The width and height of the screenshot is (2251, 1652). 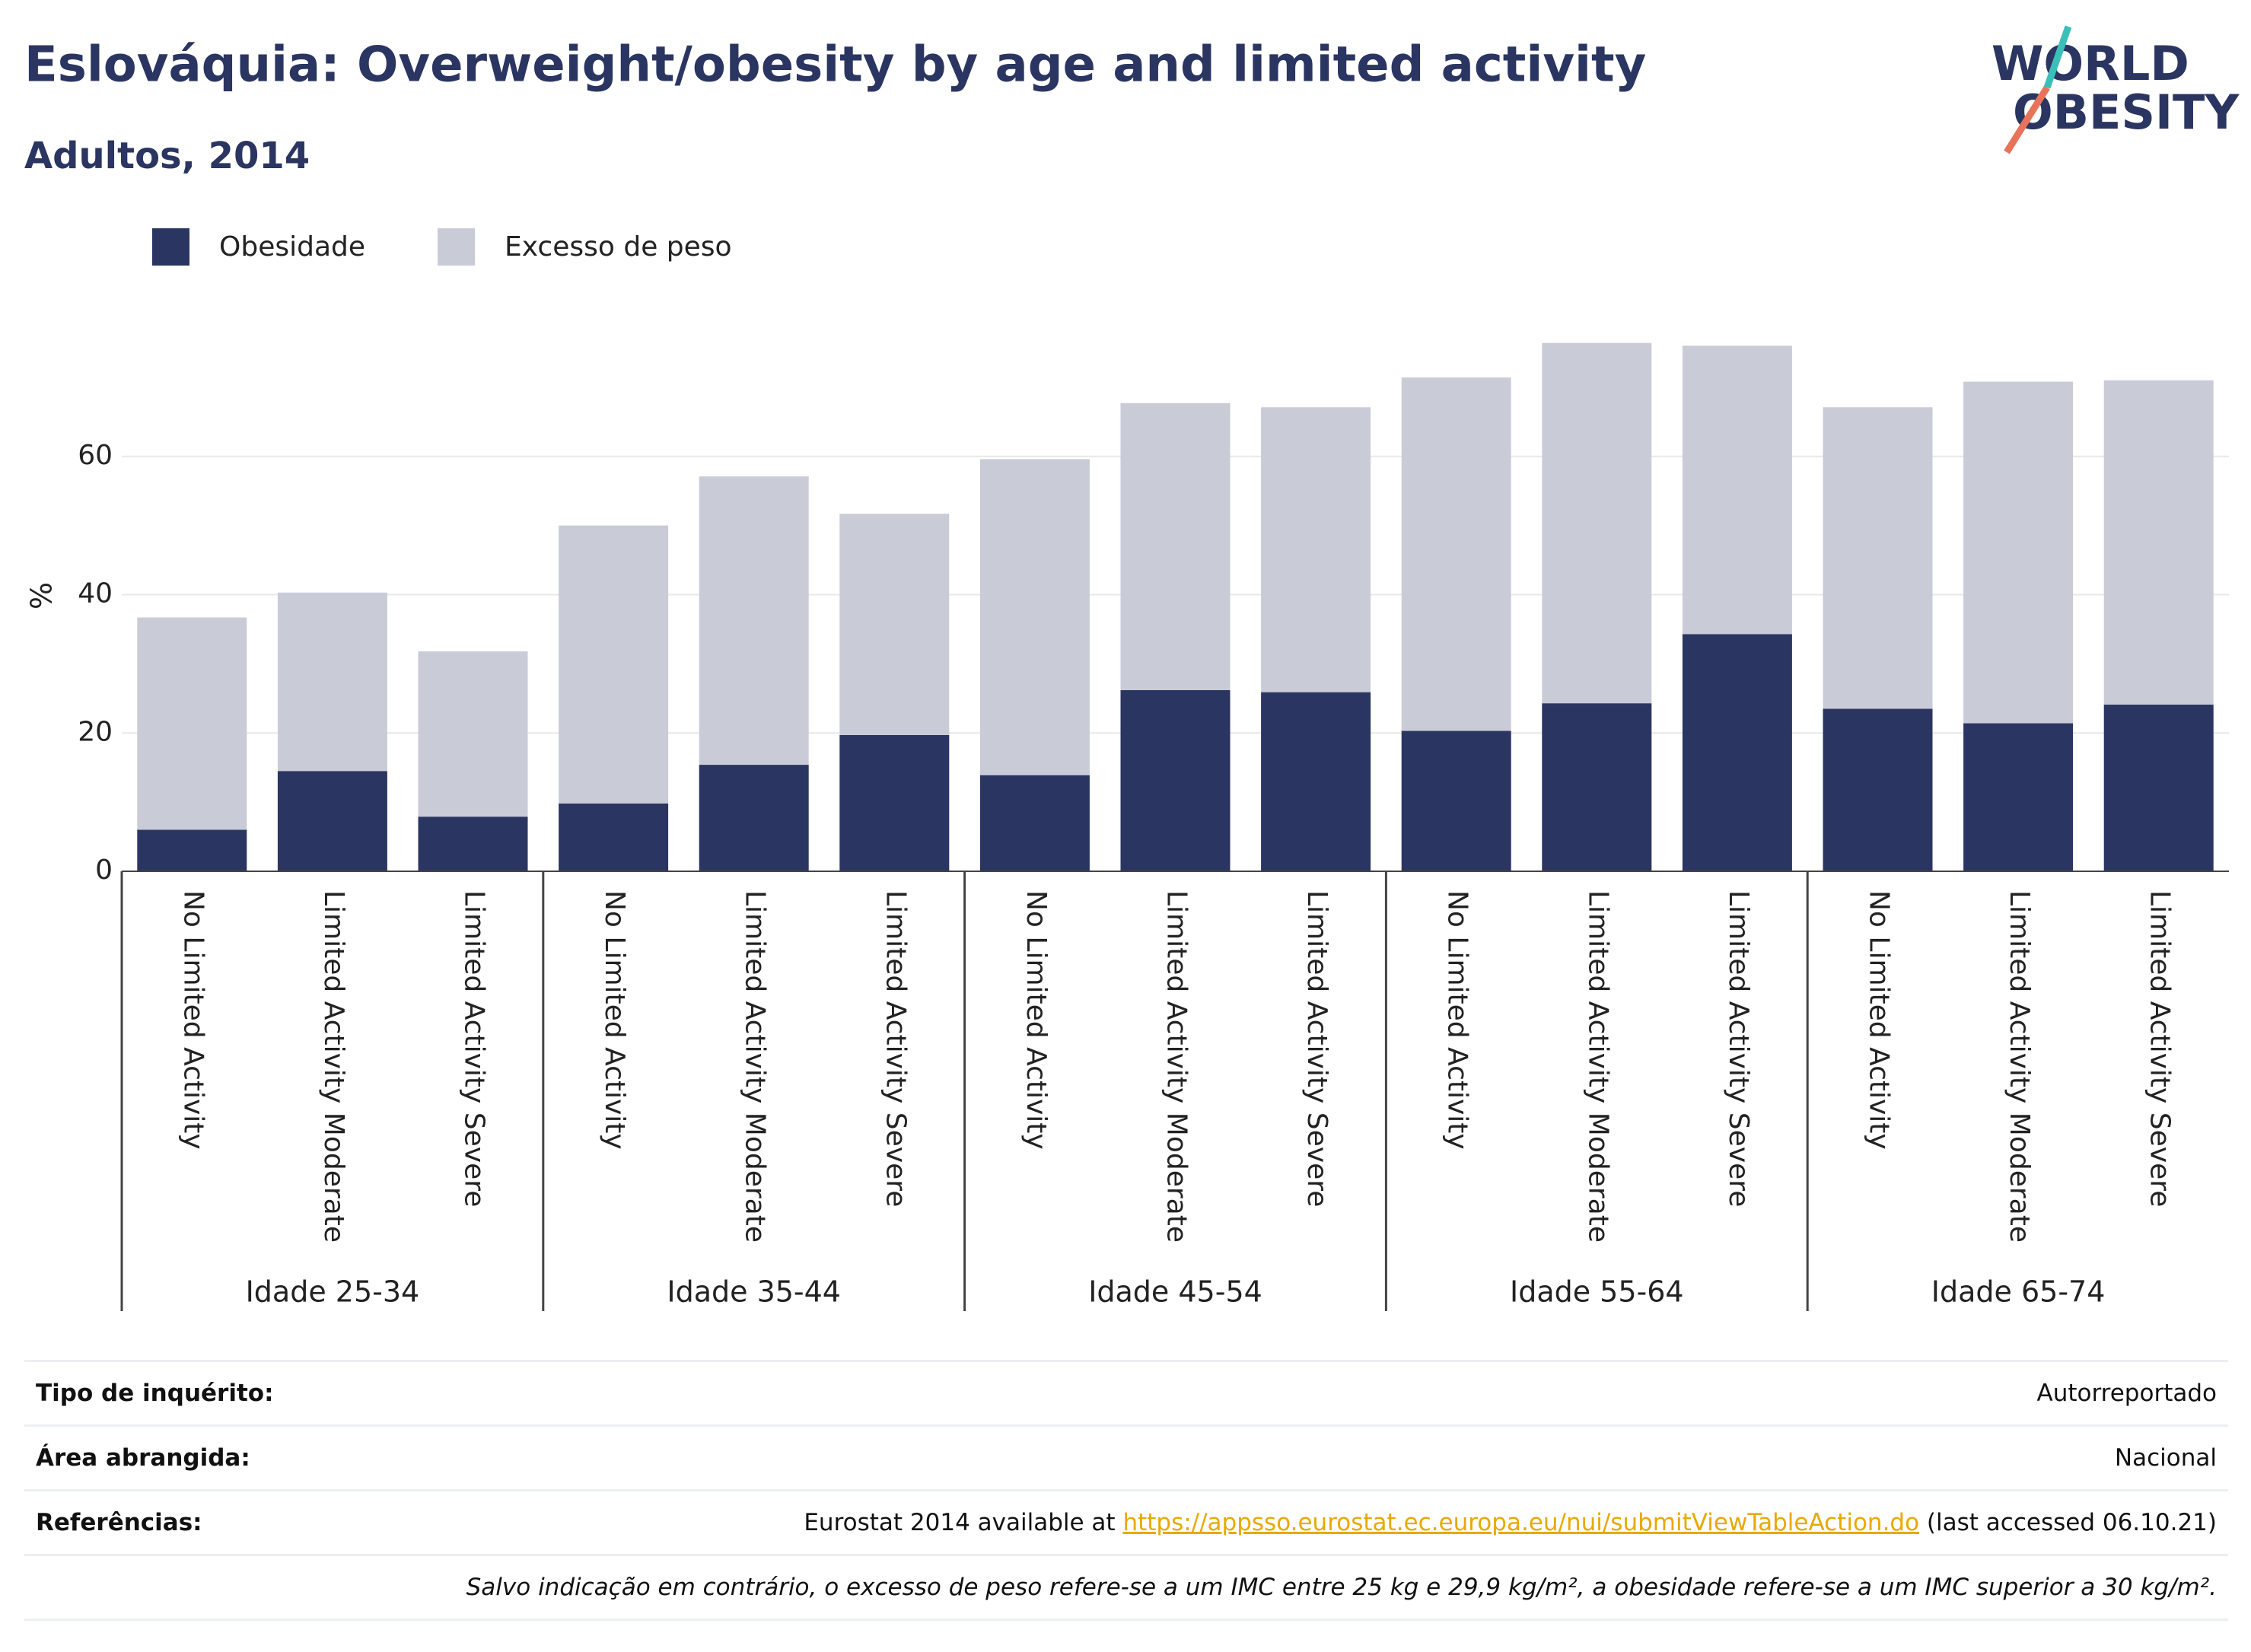 What do you see at coordinates (2068, 1522) in the screenshot?
I see `ref-text: (last accessed 06.10.21)` at bounding box center [2068, 1522].